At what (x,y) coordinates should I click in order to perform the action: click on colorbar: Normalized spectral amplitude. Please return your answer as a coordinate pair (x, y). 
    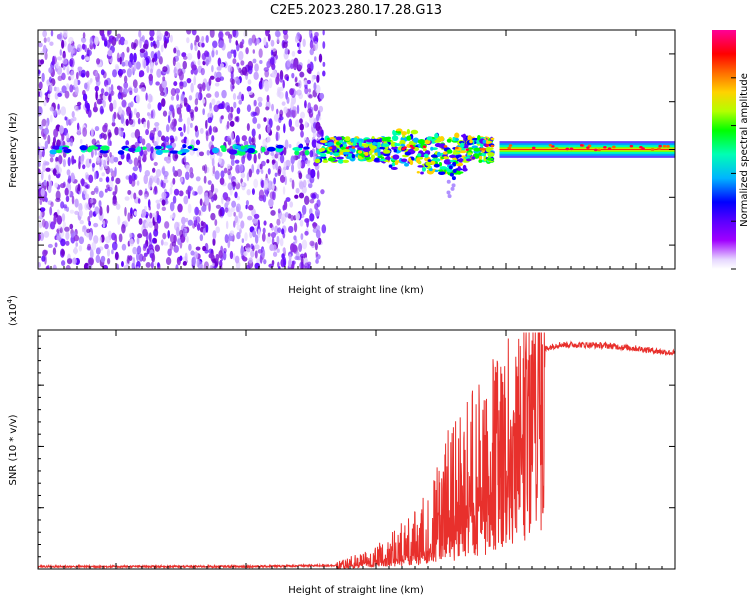
    Looking at the image, I should click on (731, 150).